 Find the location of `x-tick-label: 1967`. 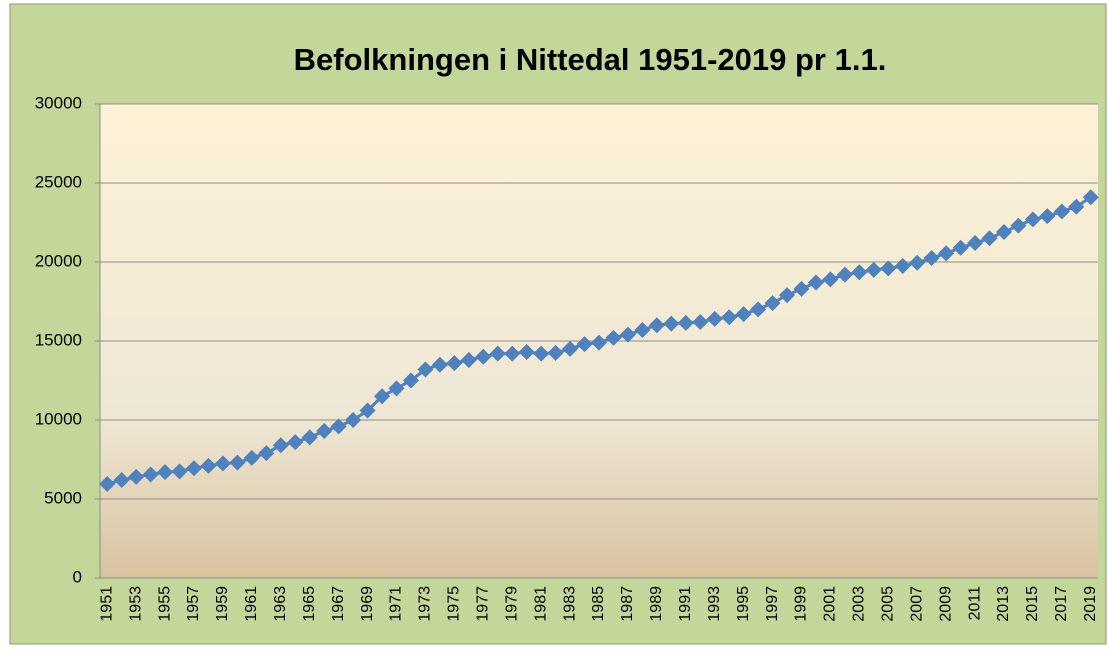

x-tick-label: 1967 is located at coordinates (338, 604).